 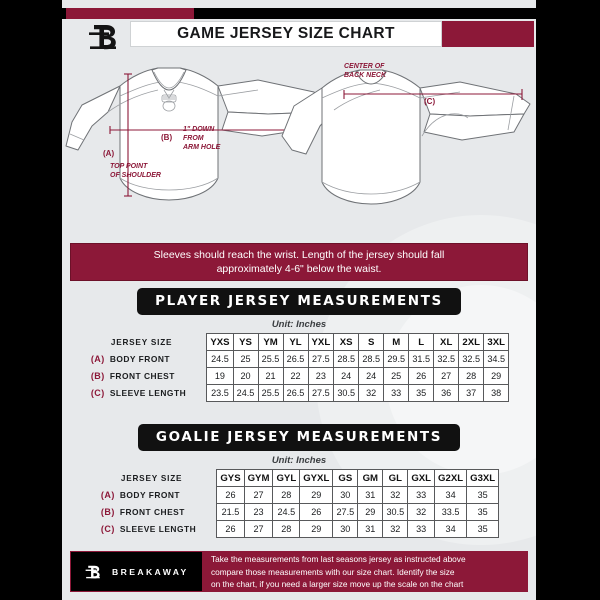 I want to click on table-cell: 21, so click(x=270, y=376).